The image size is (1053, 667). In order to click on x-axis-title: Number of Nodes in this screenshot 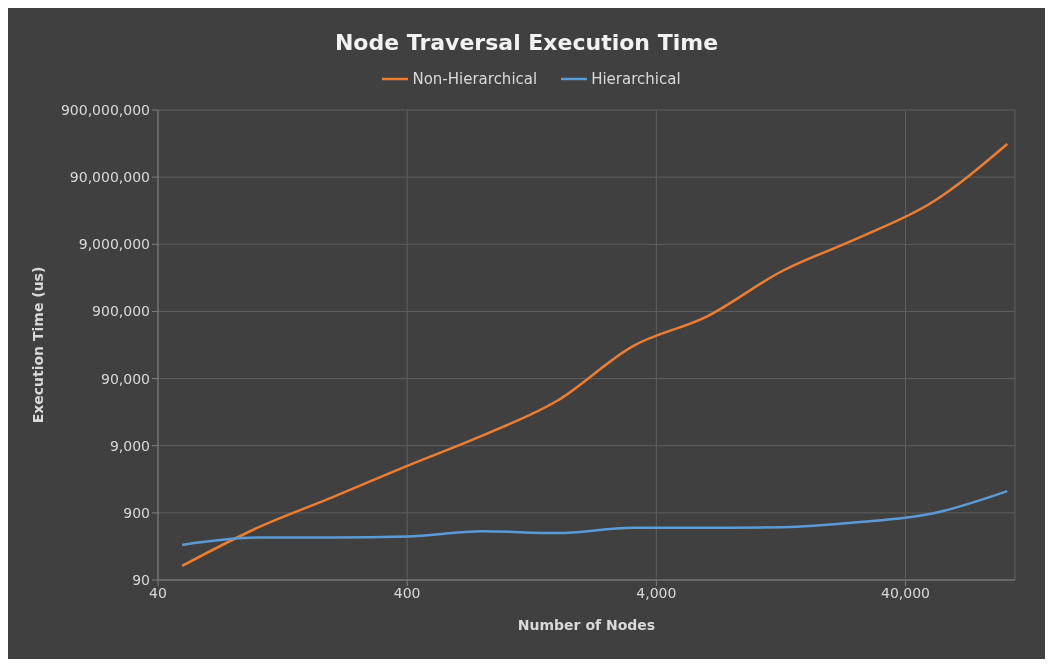, I will do `click(586, 625)`.